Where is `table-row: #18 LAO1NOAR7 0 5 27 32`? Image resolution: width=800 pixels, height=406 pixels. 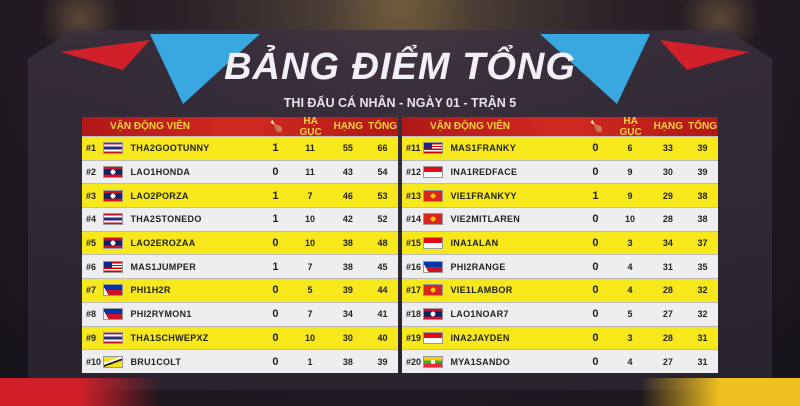
table-row: #18 LAO1NOAR7 0 5 27 32 is located at coordinates (560, 313).